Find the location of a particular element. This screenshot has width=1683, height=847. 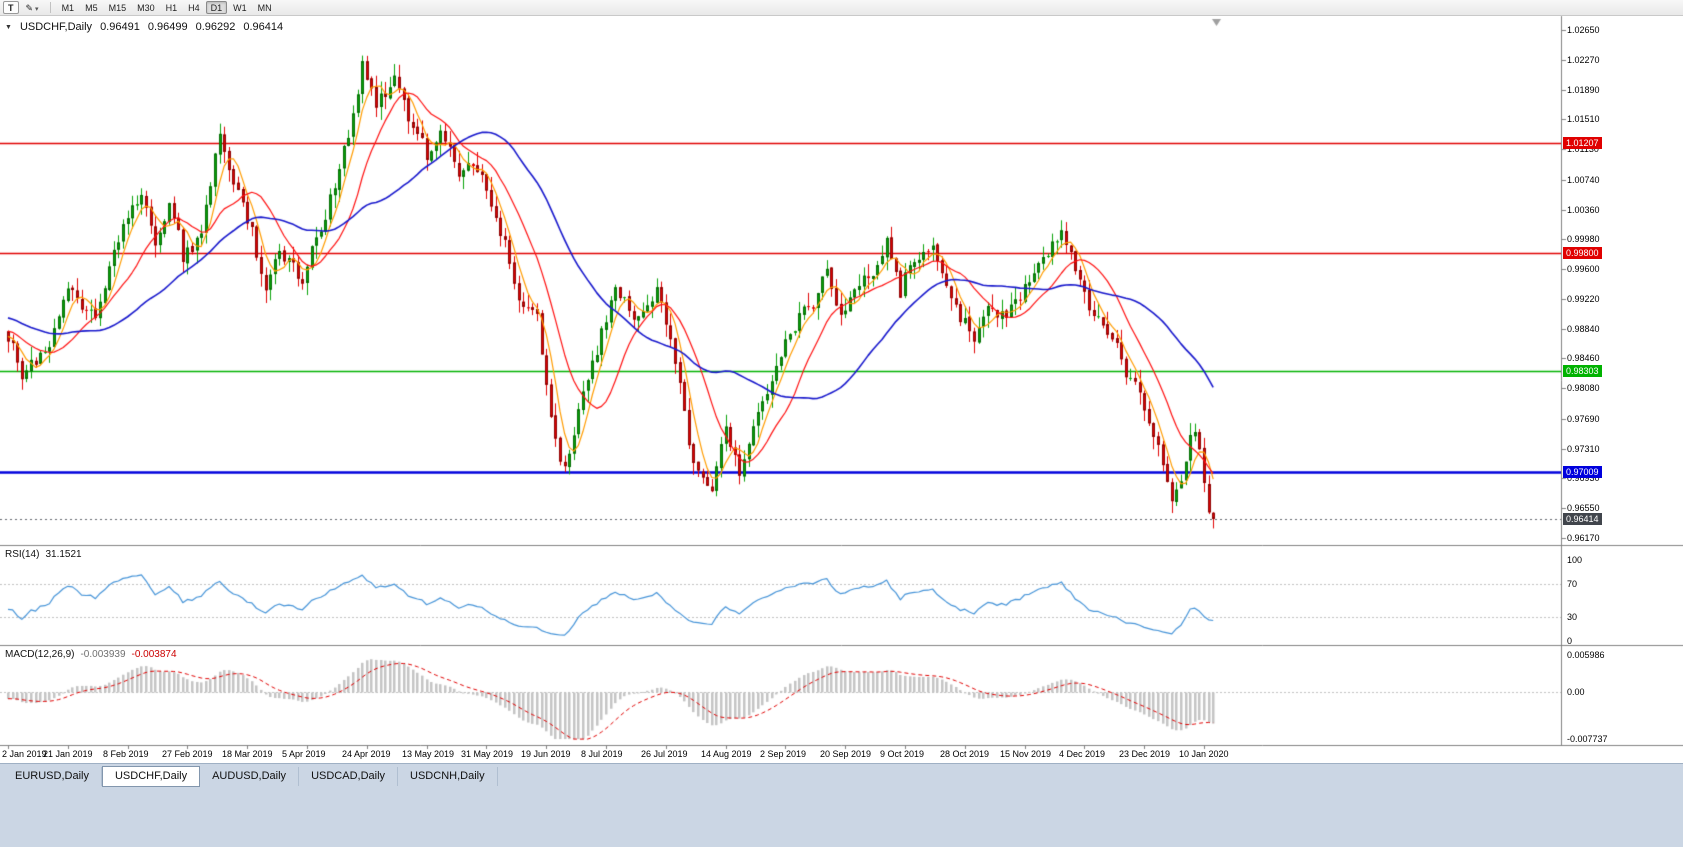

price-axis-tick: 1.00740 is located at coordinates (1583, 180).